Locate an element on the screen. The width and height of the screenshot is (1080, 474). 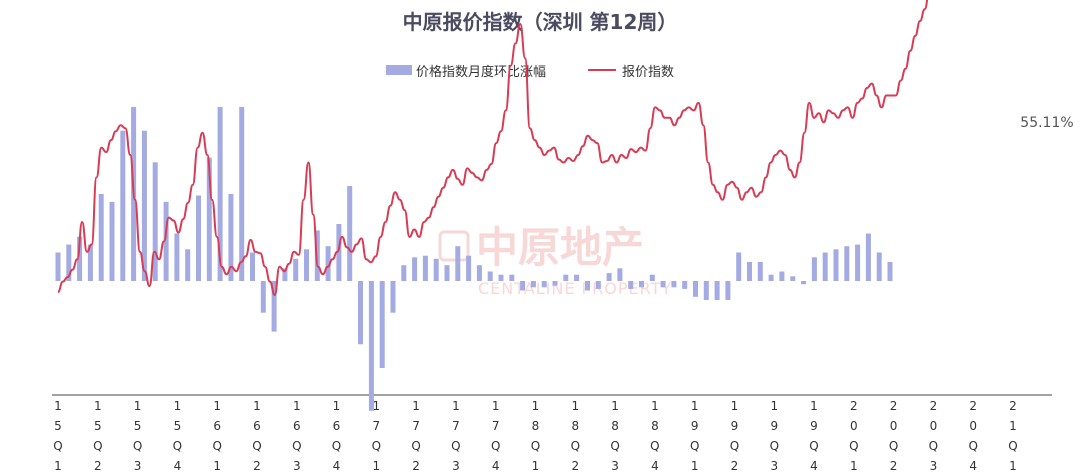
chart-legend: 价格指数月度环比涨幅 报价指数 is located at coordinates (551, 70).